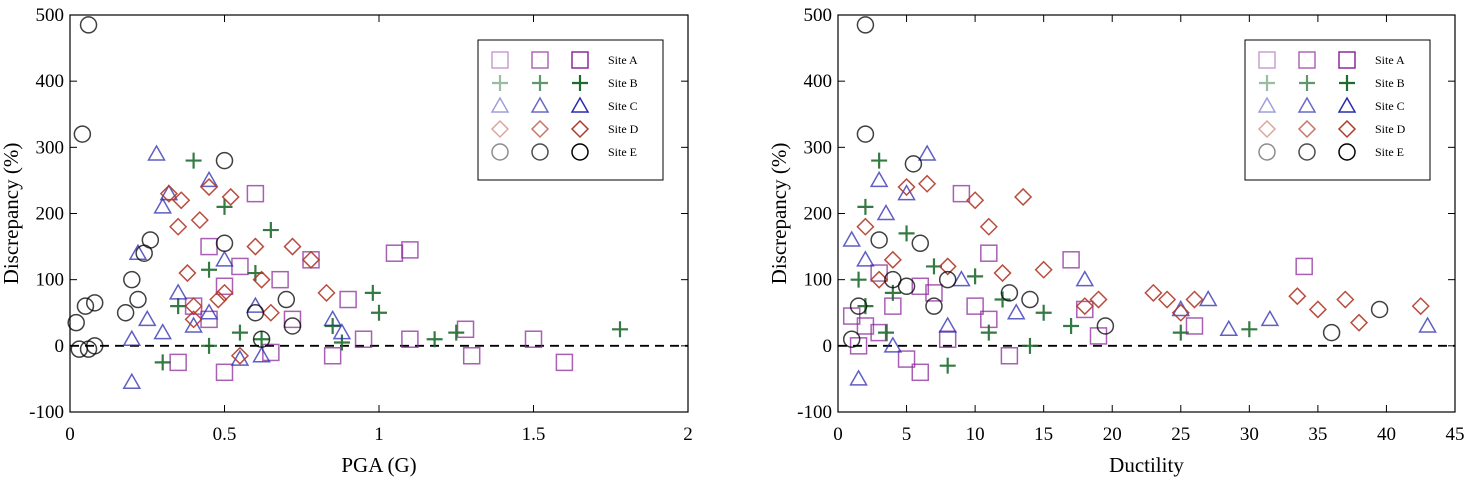  Describe the element at coordinates (1390, 106) in the screenshot. I see `legend-label: Site C` at that location.